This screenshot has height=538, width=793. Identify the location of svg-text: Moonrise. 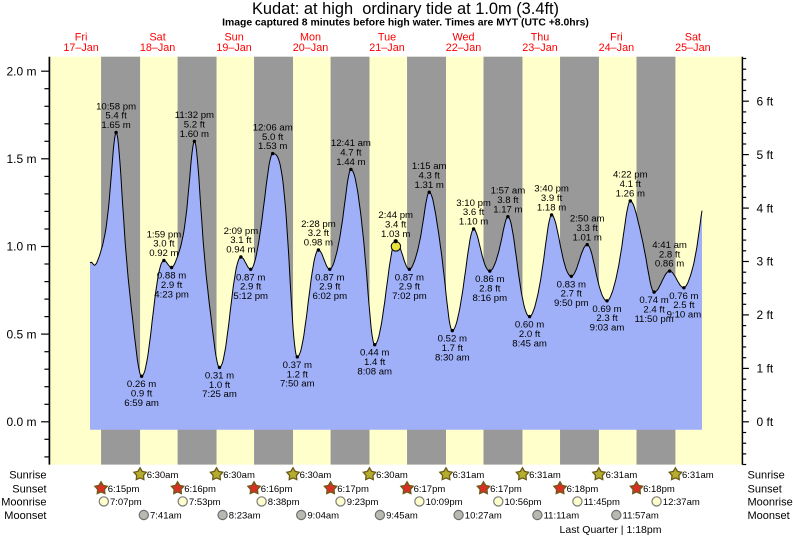
(770, 502).